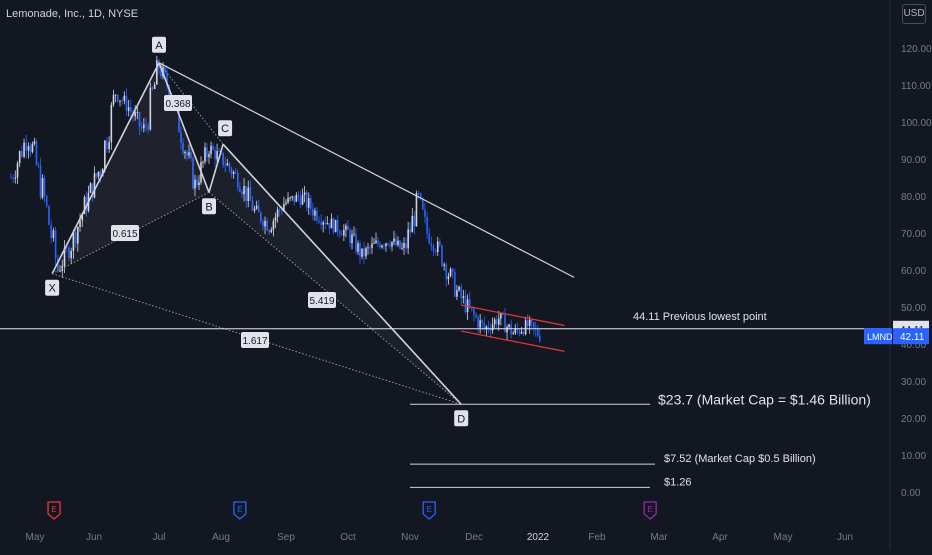 This screenshot has width=932, height=555. What do you see at coordinates (740, 459) in the screenshot?
I see `level-7-label: $7.52 (Market Cap $0.5 Billion)` at bounding box center [740, 459].